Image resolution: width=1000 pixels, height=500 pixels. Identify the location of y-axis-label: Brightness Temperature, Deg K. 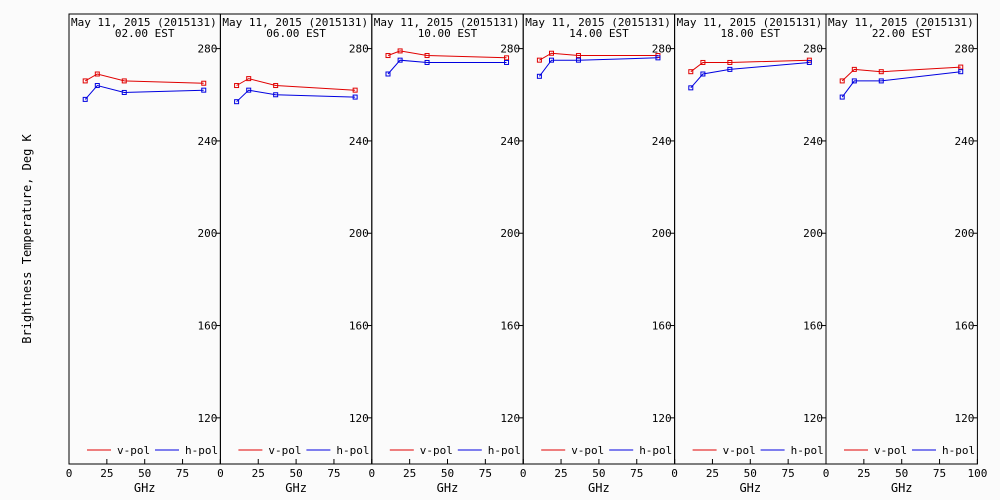
(27, 238).